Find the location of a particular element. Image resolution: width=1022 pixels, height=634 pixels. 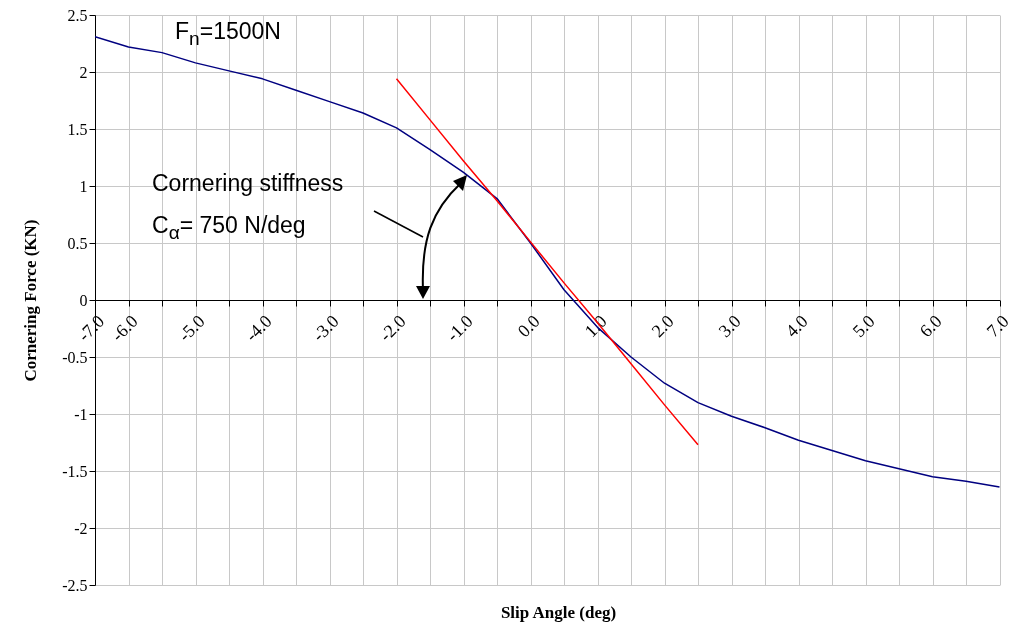

y-tick-label: -2 is located at coordinates (81, 528).